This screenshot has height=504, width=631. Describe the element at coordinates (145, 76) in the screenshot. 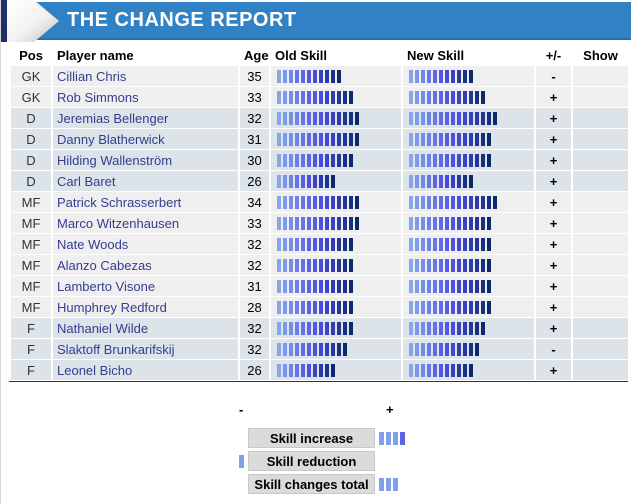

I see `player-name-link: Cillian Chris` at that location.